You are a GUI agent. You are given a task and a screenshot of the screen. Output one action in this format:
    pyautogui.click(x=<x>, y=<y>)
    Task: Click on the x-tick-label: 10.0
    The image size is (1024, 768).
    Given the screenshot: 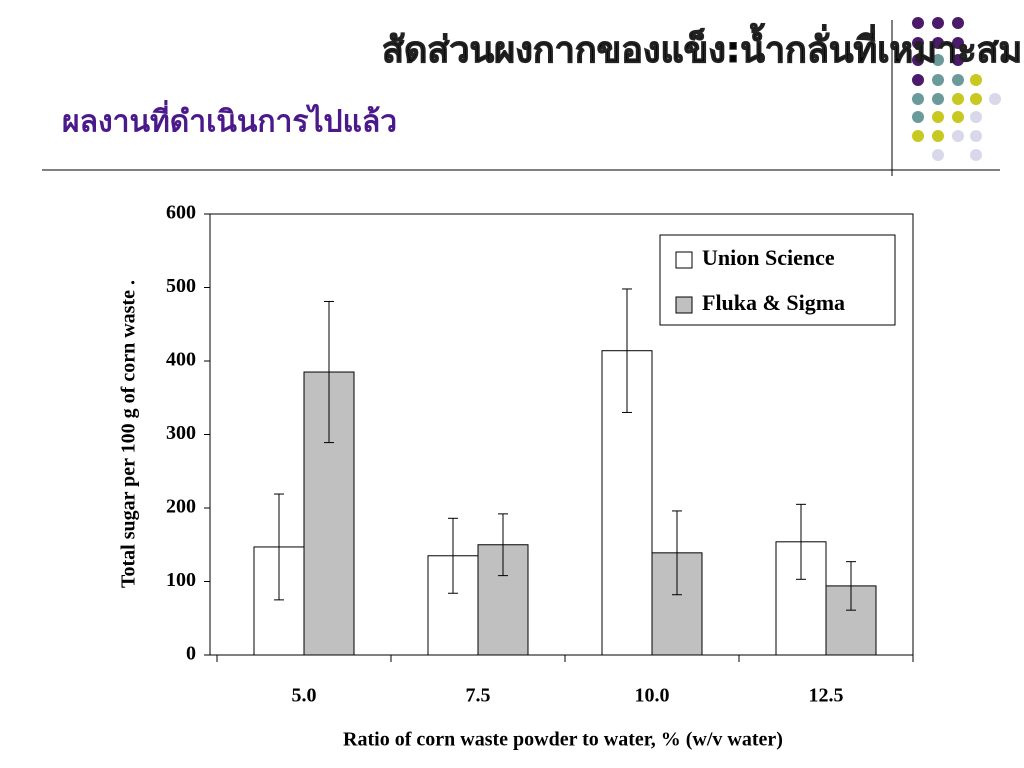 What is the action you would take?
    pyautogui.click(x=652, y=696)
    